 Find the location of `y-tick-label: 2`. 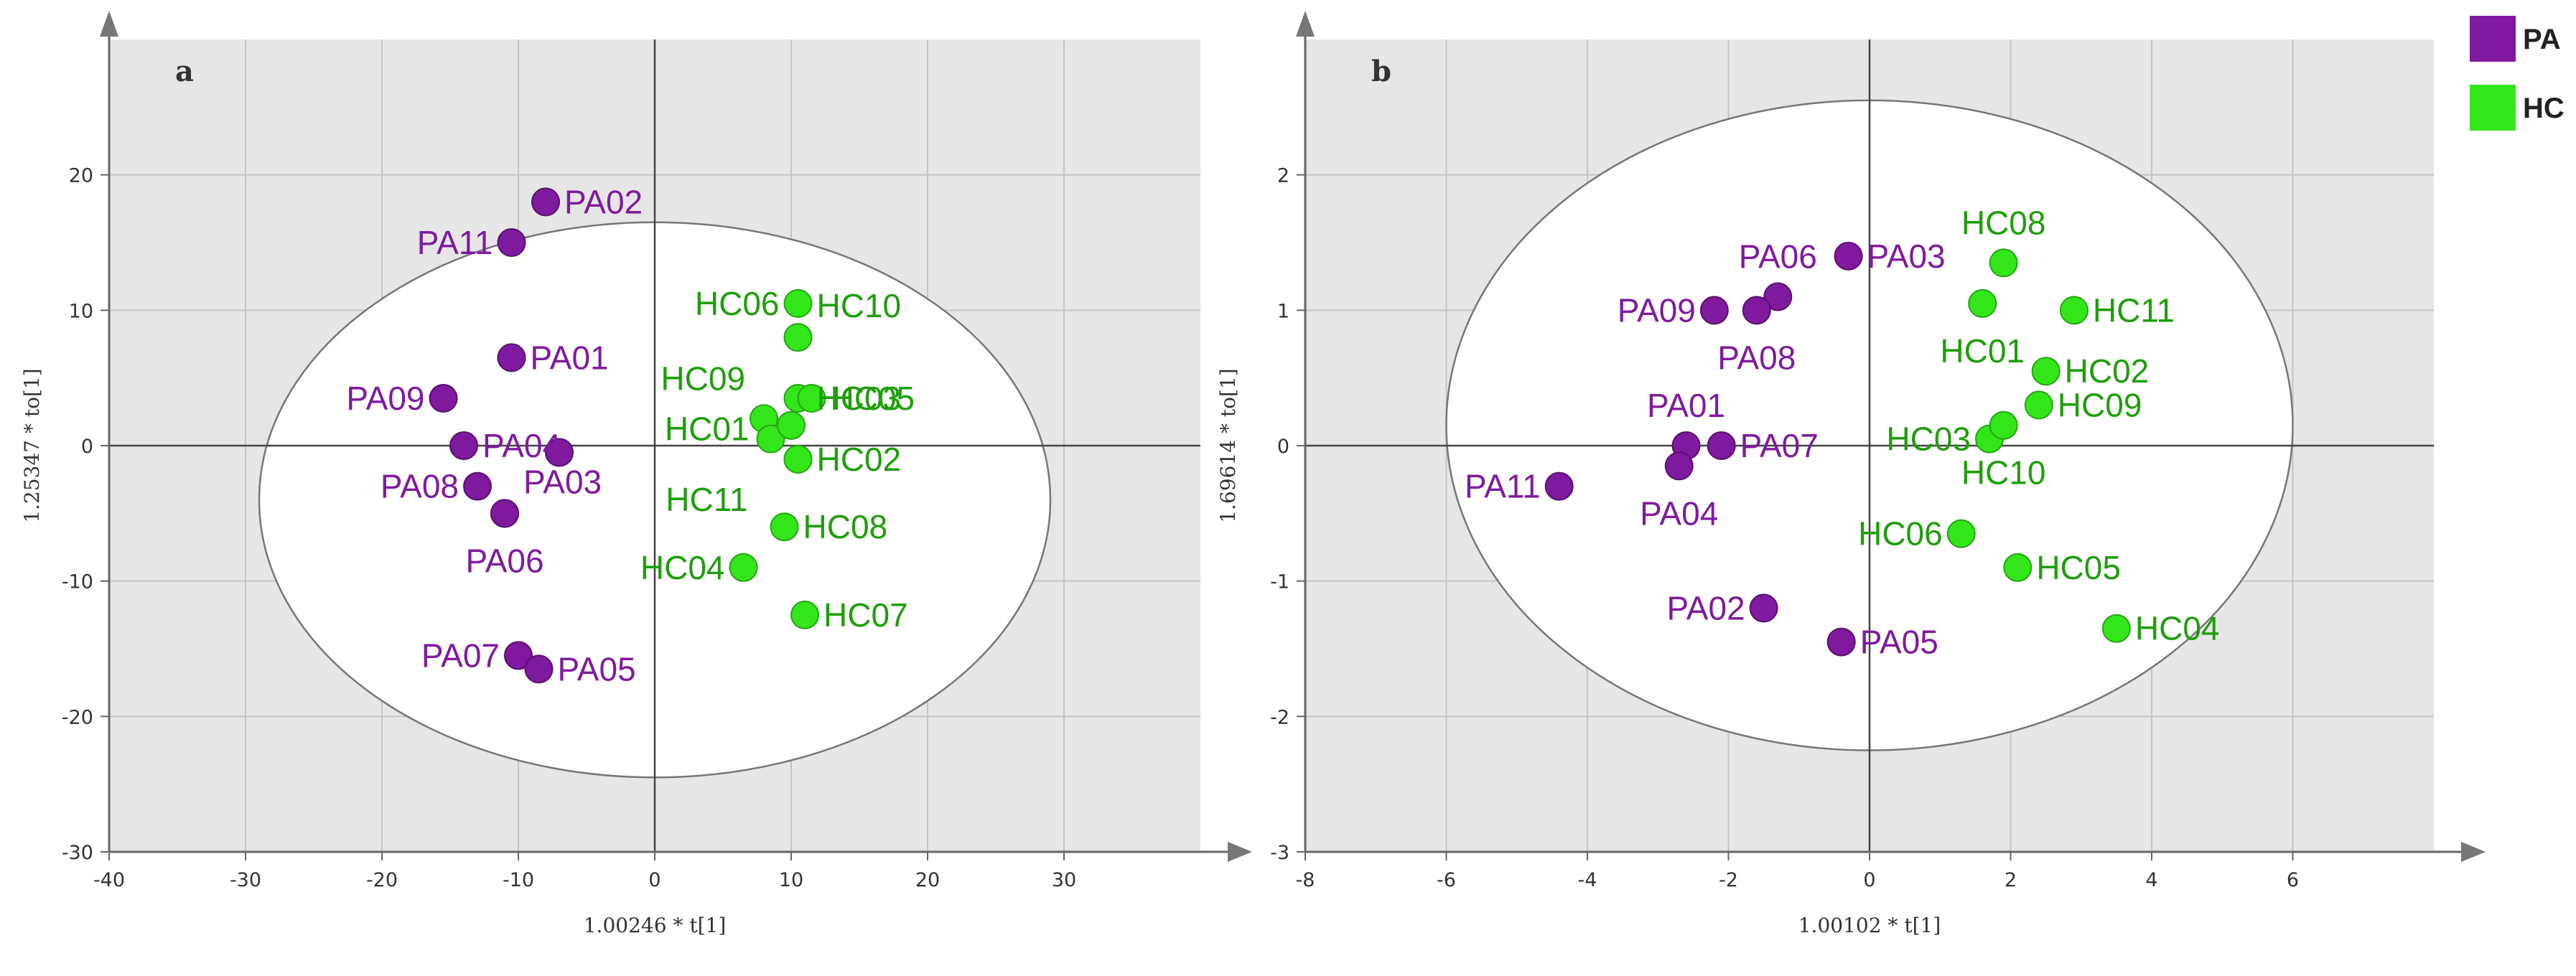

y-tick-label: 2 is located at coordinates (1283, 176).